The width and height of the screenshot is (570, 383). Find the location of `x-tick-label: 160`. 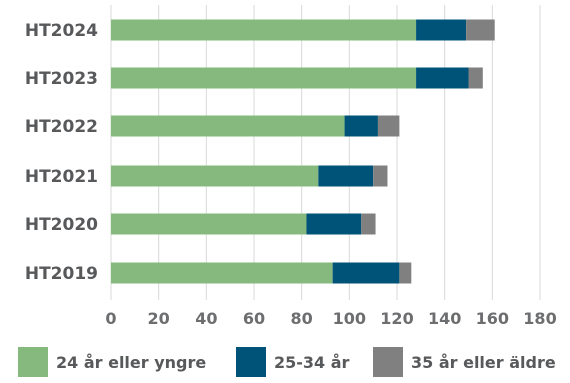

x-tick-label: 160 is located at coordinates (492, 318).